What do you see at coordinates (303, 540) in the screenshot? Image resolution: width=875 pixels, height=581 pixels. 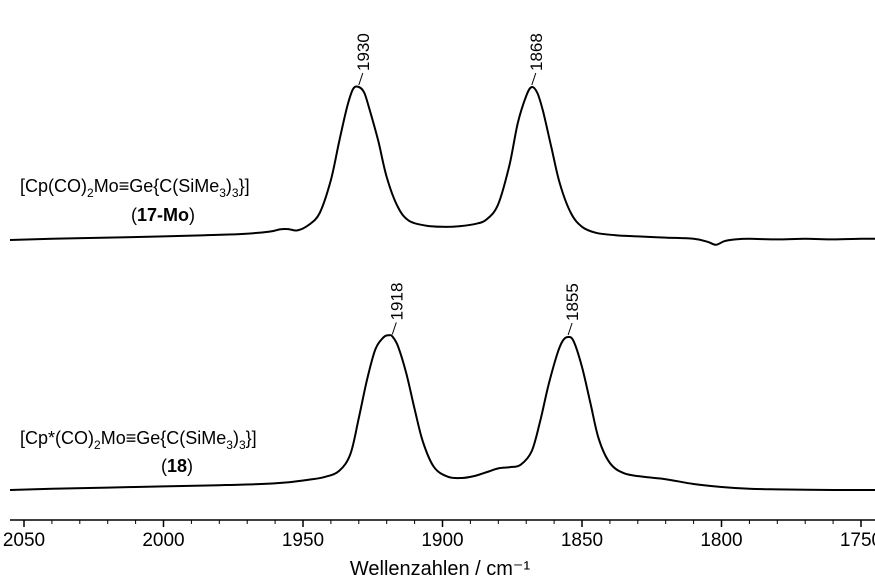 I see `x-tick-label-1950: 1950` at bounding box center [303, 540].